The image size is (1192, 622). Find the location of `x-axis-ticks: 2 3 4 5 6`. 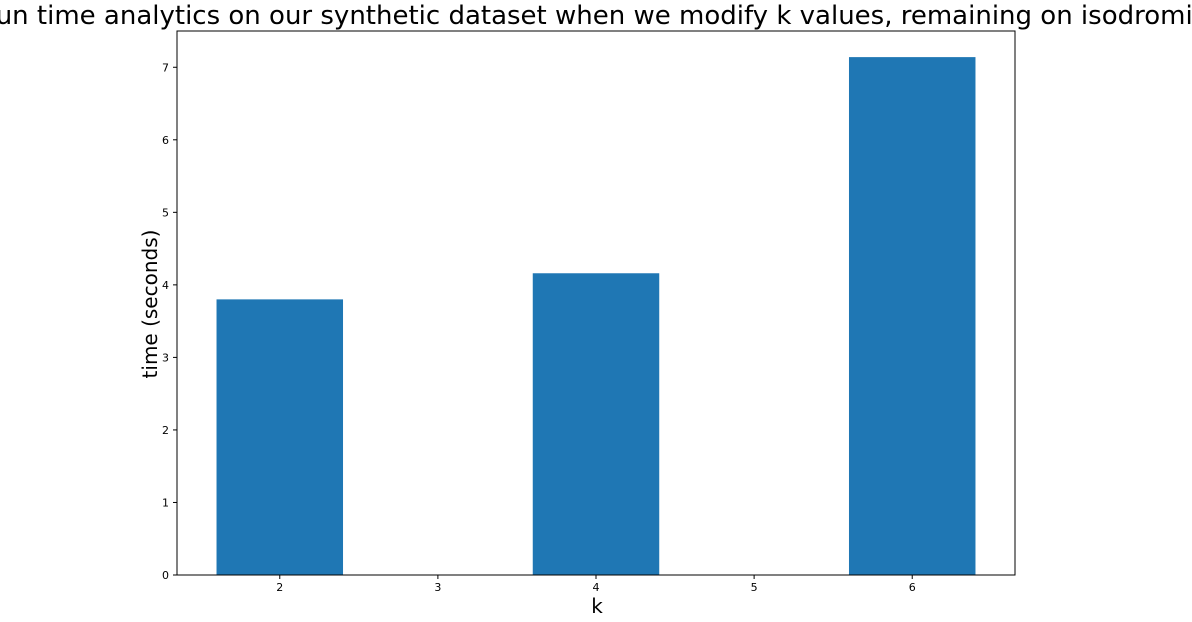

x-axis-ticks: 2 3 4 5 6 is located at coordinates (596, 584).